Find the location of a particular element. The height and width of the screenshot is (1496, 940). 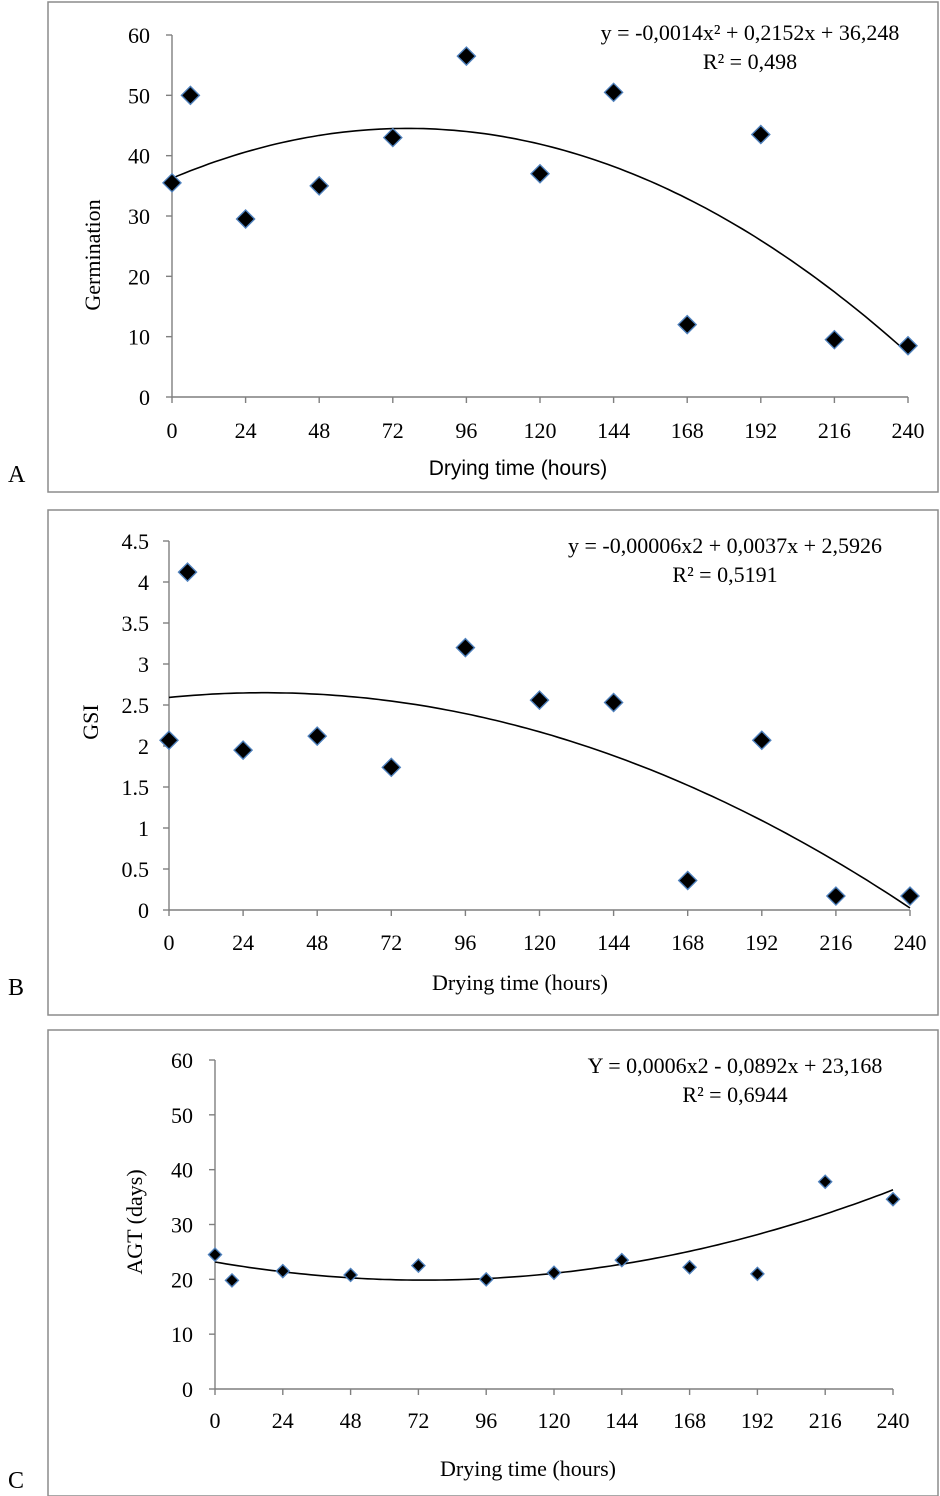

panel-c-x-tick-label: 144 is located at coordinates (621, 1420).